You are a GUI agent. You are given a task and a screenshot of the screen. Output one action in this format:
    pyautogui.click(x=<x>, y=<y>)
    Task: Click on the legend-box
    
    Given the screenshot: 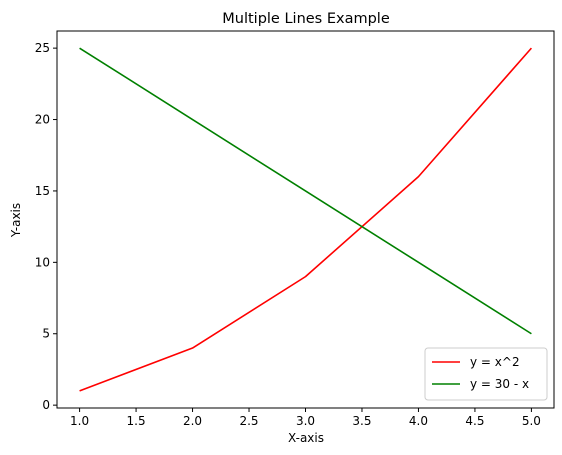 What is the action you would take?
    pyautogui.click(x=486, y=374)
    